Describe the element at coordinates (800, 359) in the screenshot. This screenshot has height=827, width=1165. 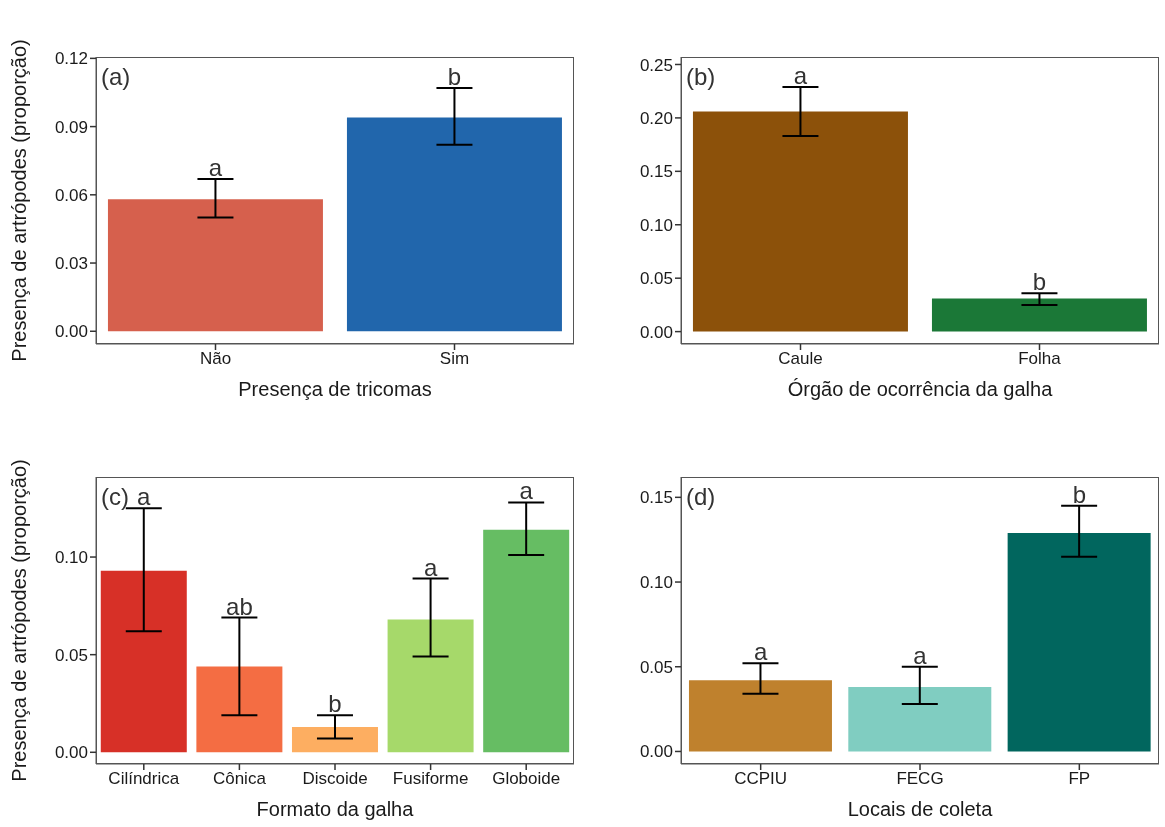
I see `x-tick-label: Caule` at that location.